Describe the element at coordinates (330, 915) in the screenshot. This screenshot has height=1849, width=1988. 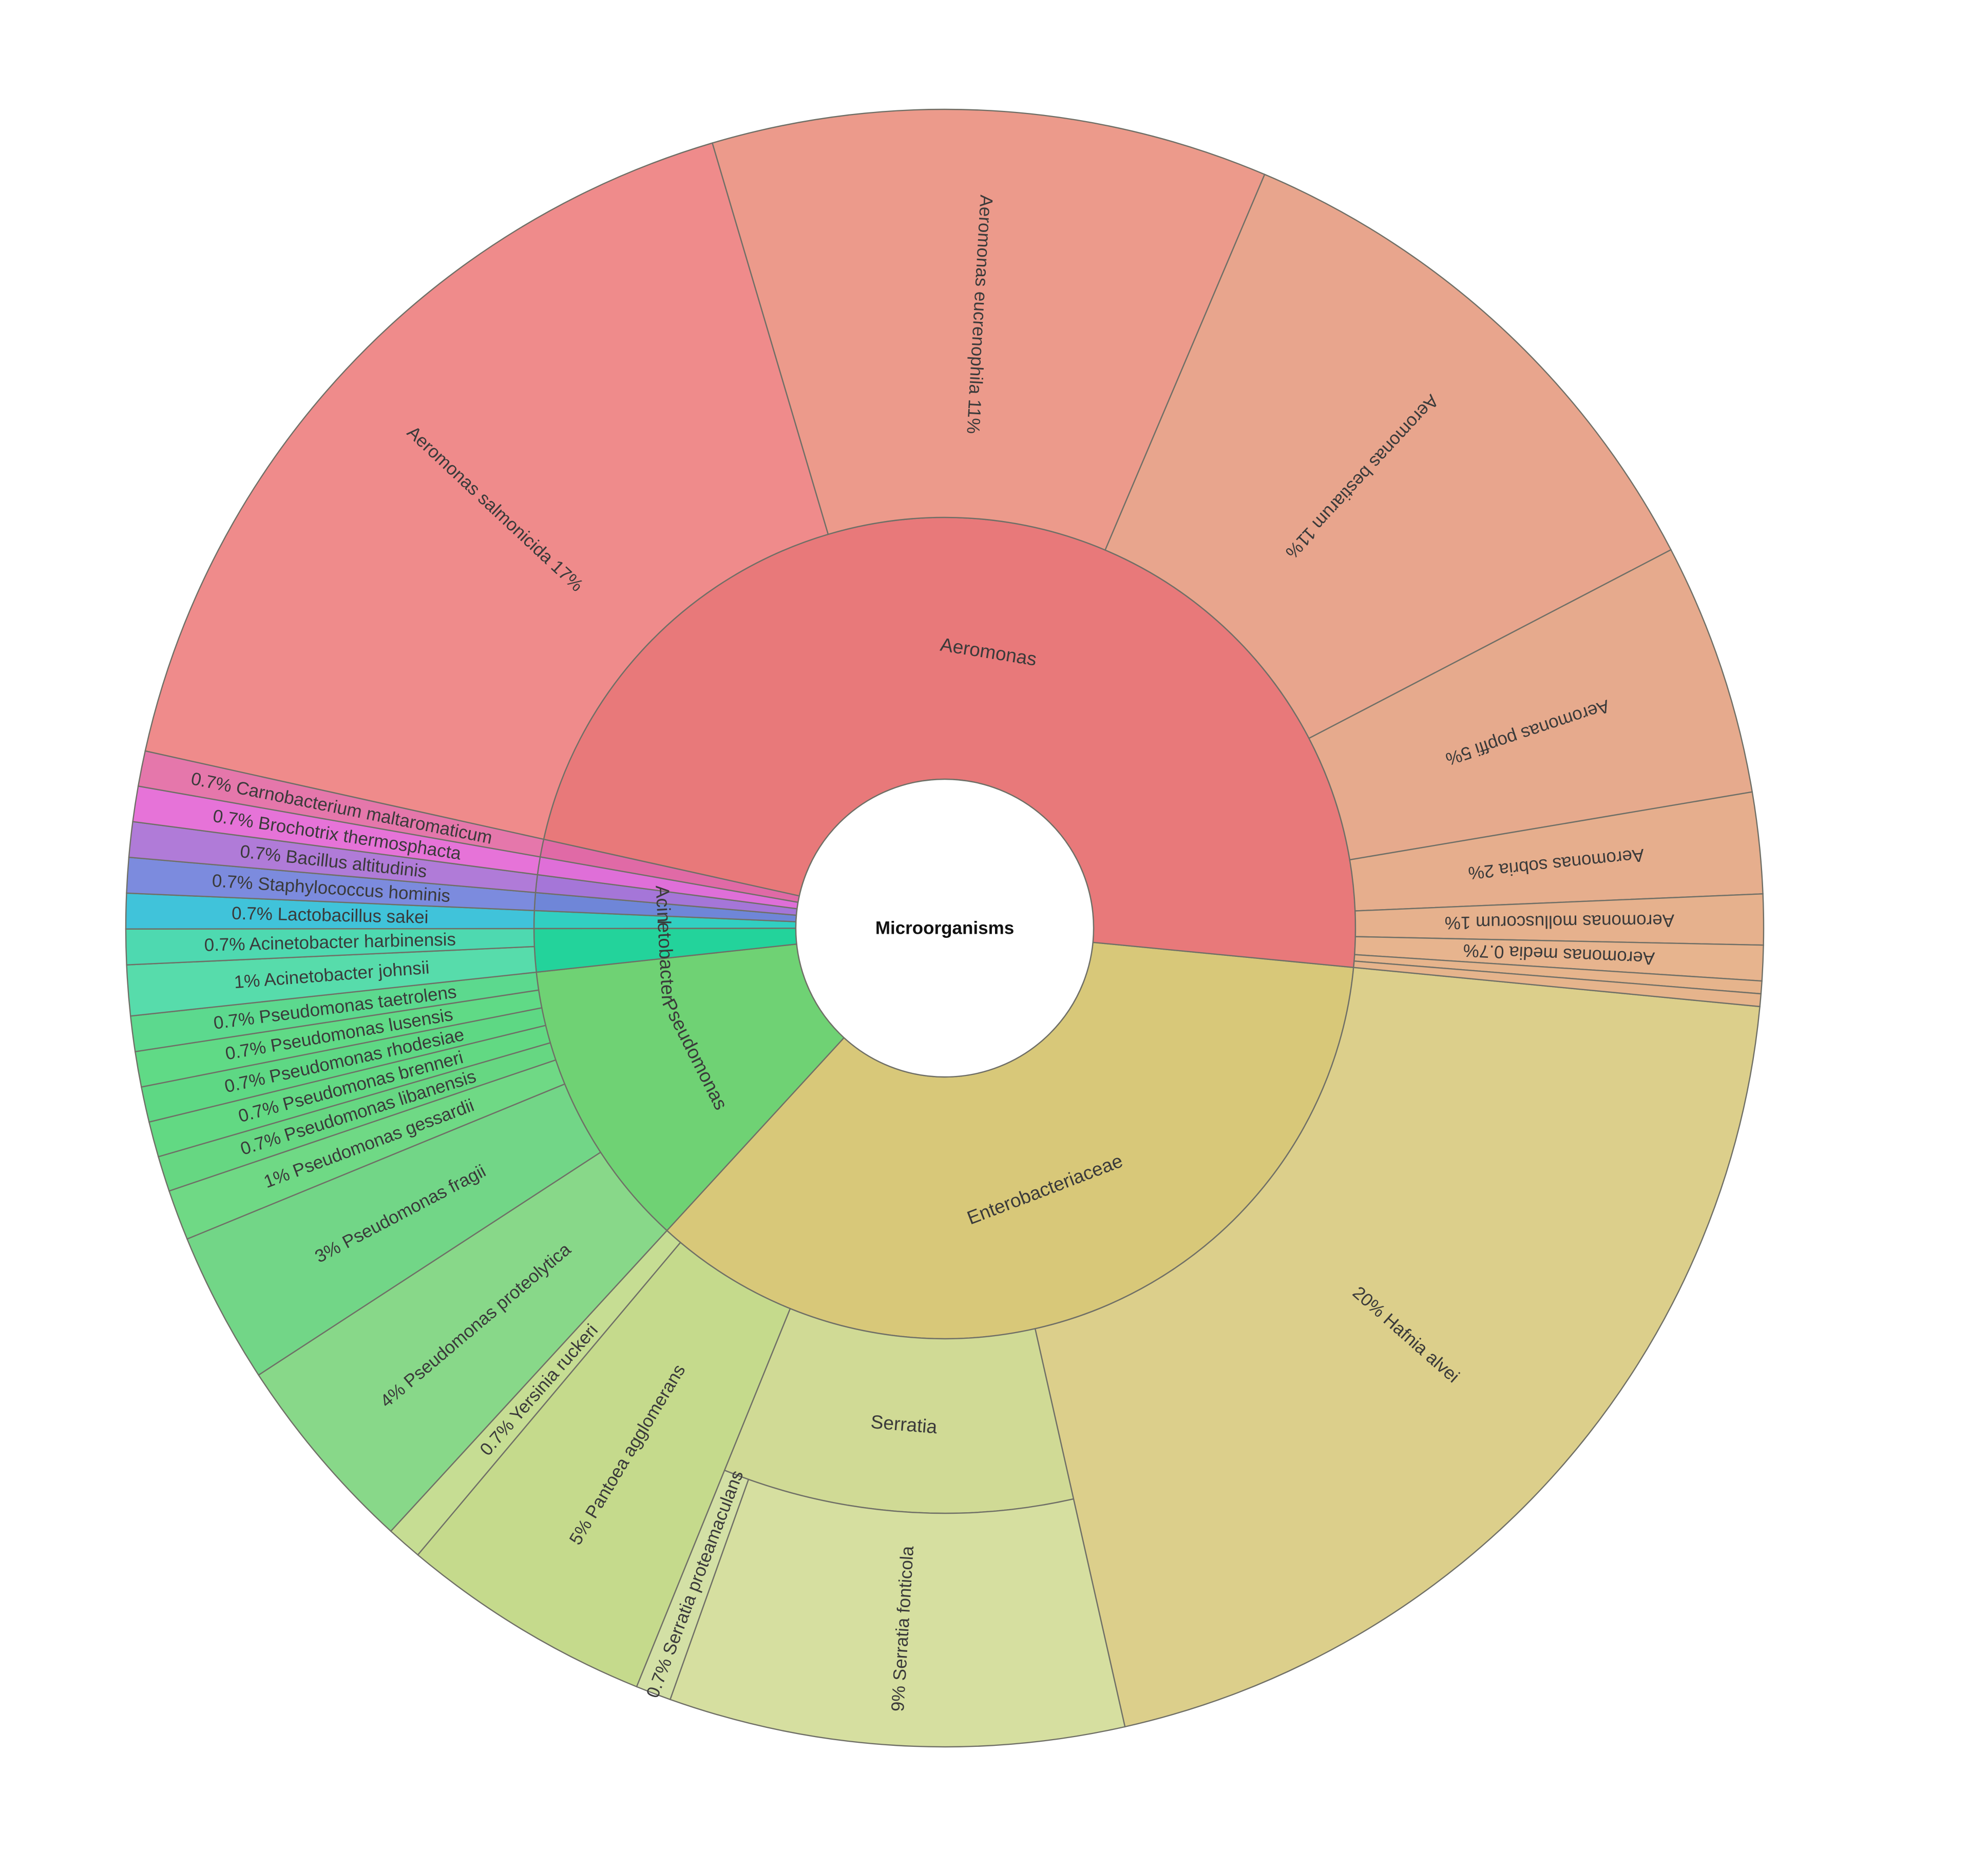
I see `leaf-label-lactobacillus-sakei: 0.7% Lactobacillus sakei` at that location.